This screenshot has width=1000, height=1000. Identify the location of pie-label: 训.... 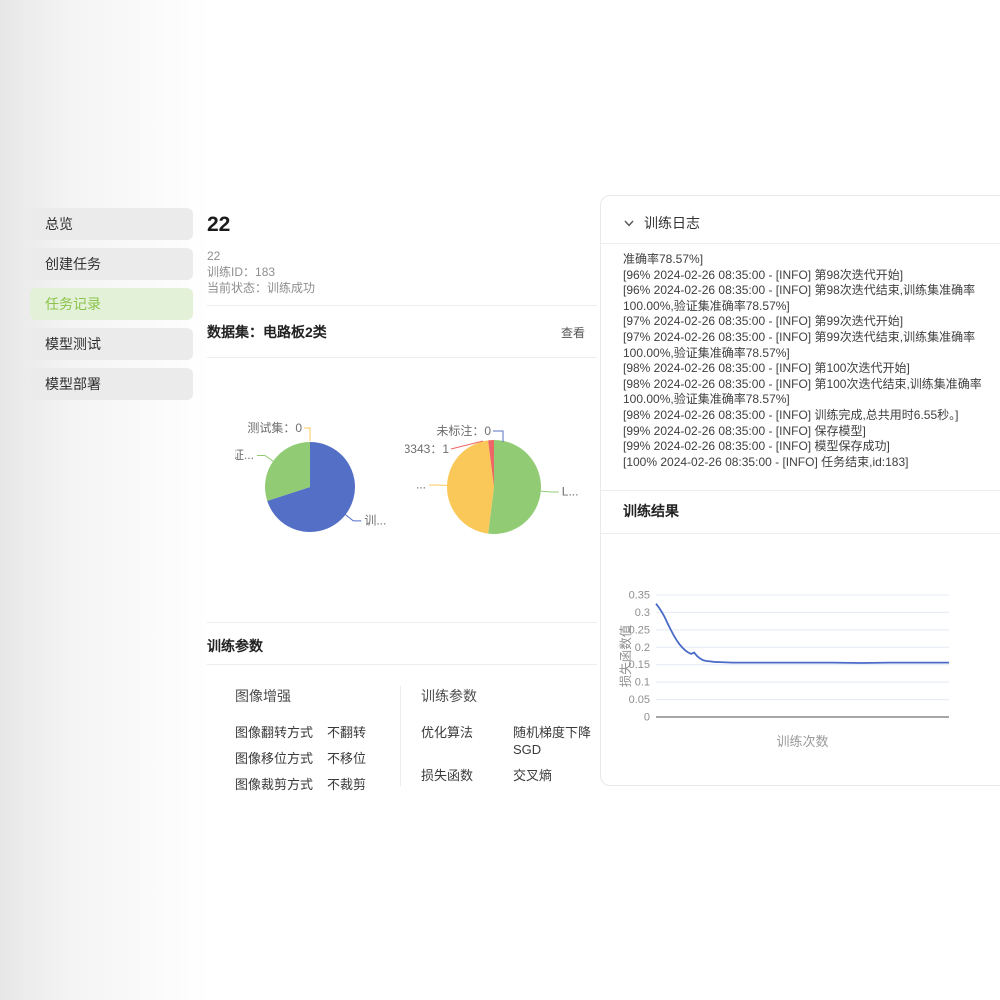
(375, 520).